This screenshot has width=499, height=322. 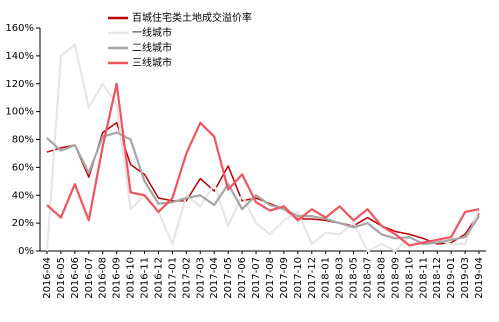 What do you see at coordinates (214, 278) in the screenshot?
I see `x-tick-label: 2017-04` at bounding box center [214, 278].